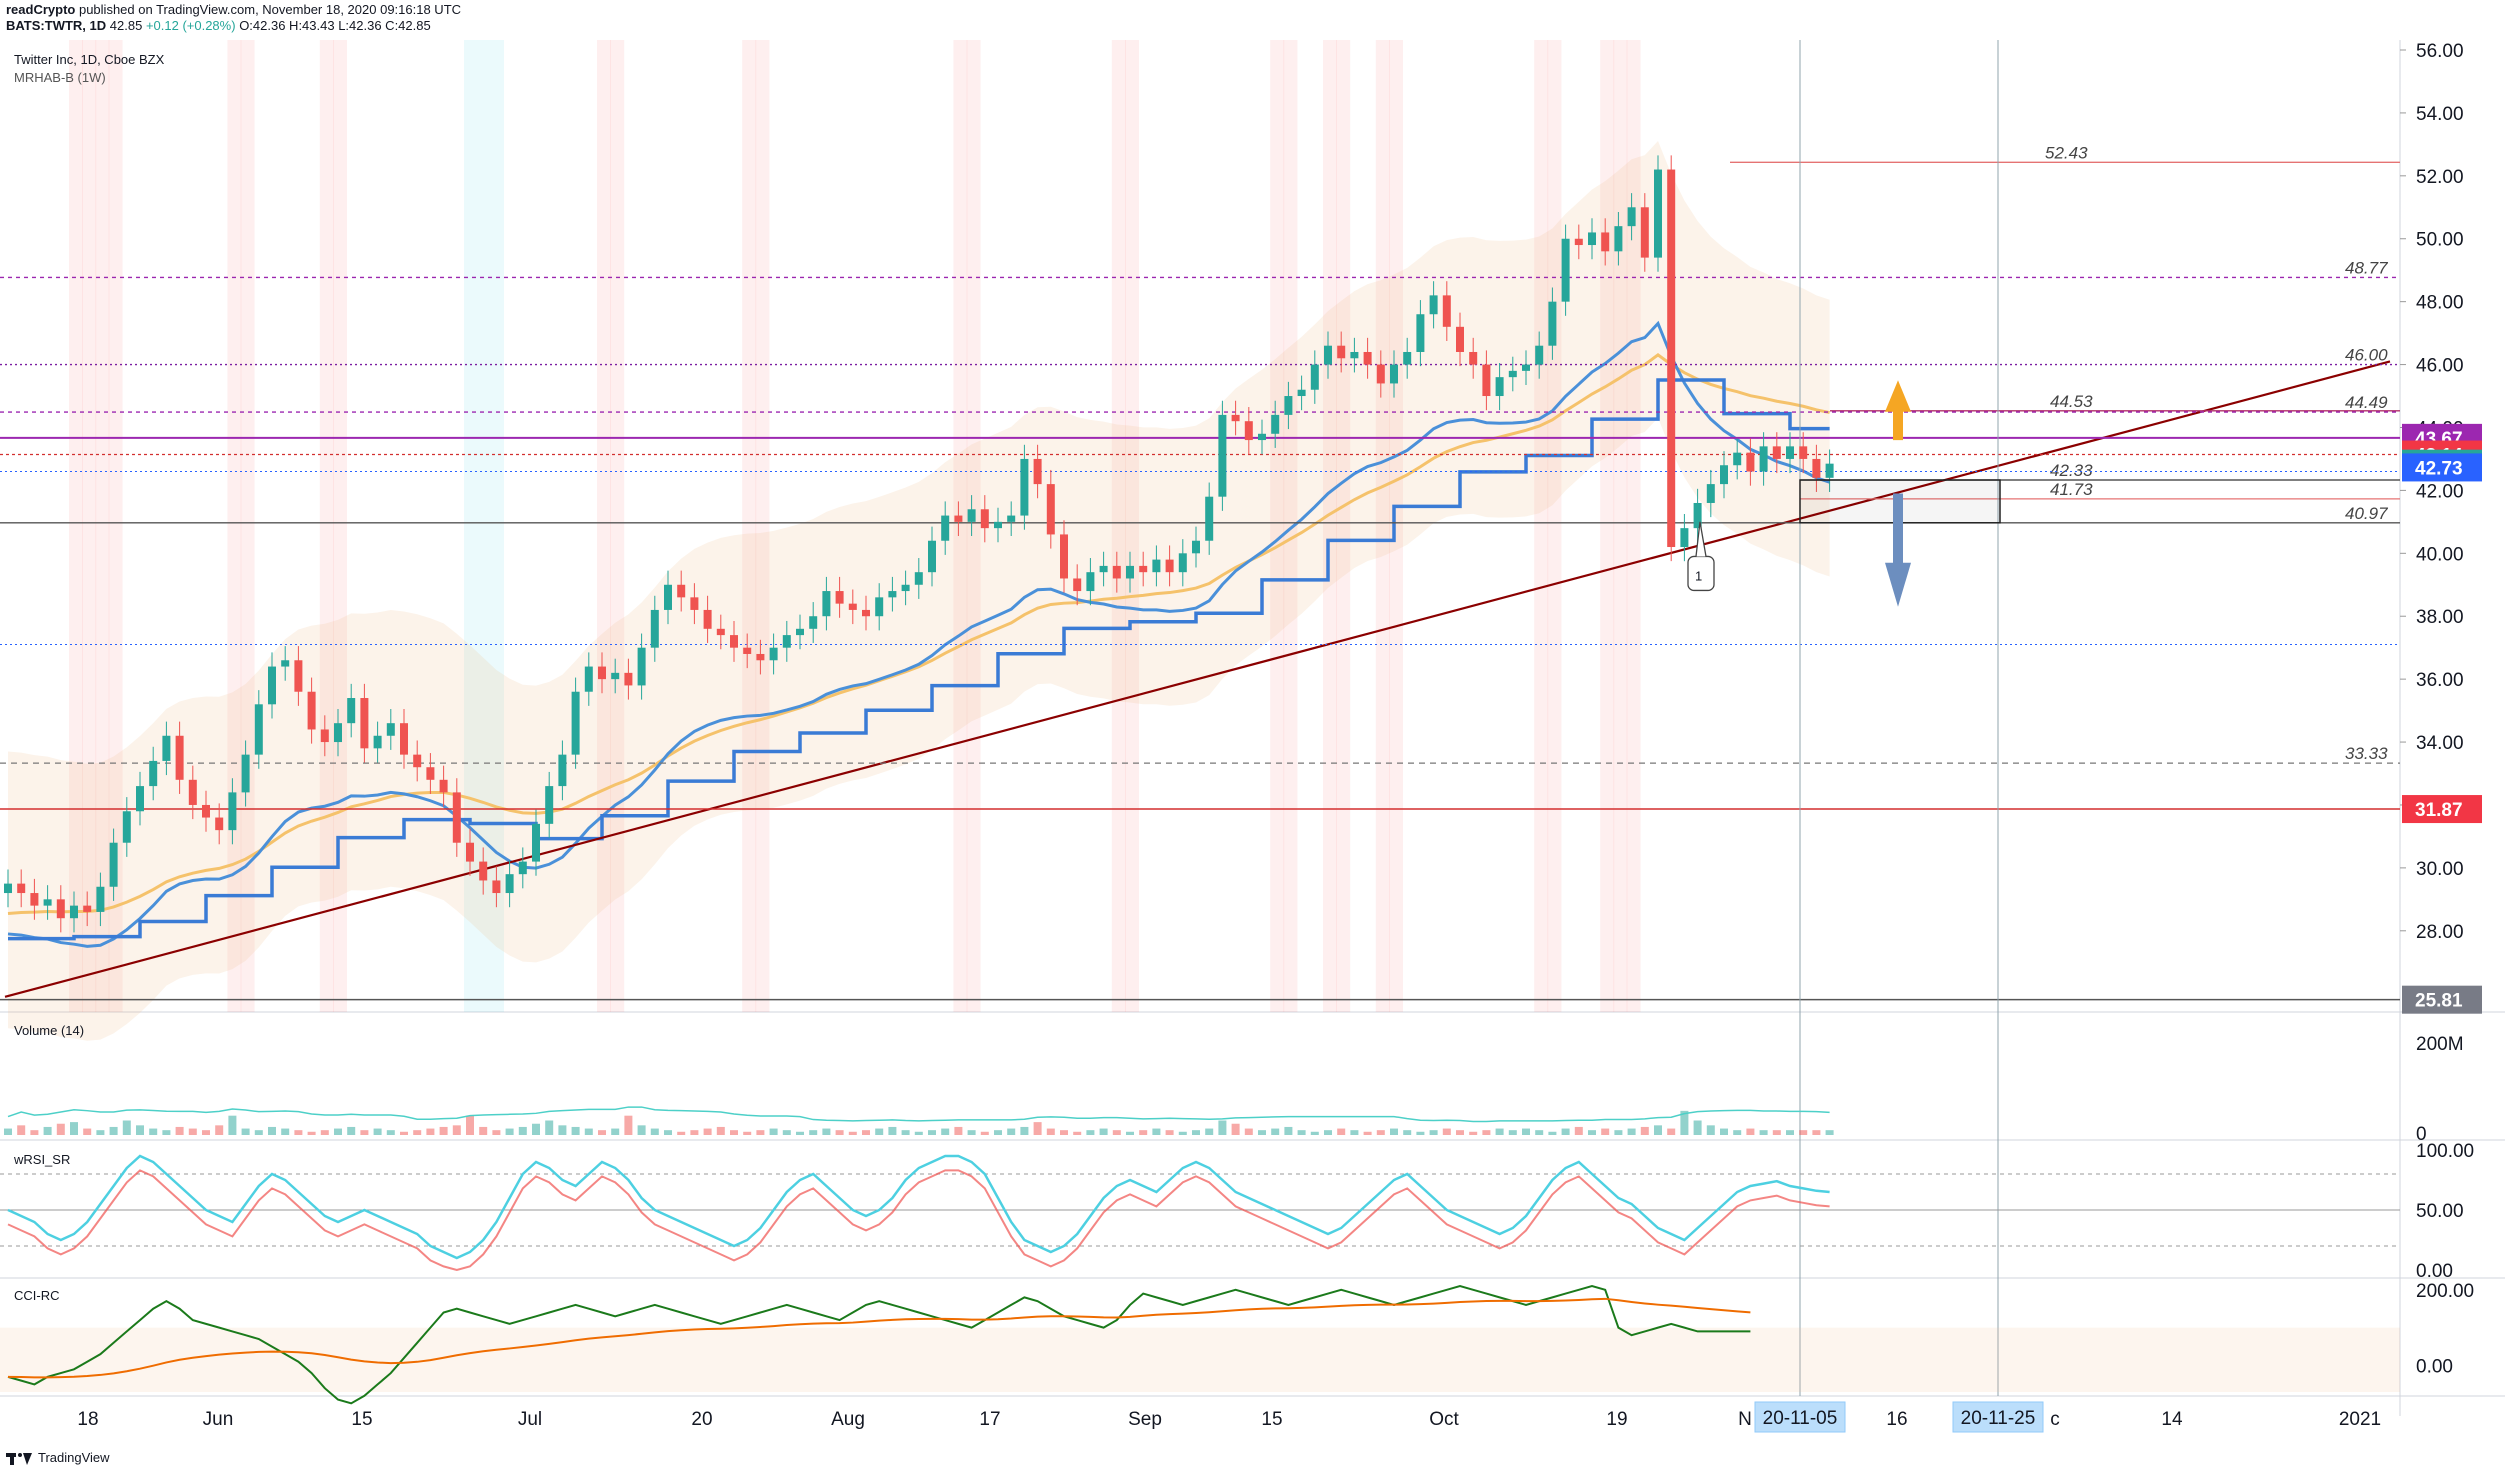  I want to click on price-tick-label: 36.00, so click(2440, 680).